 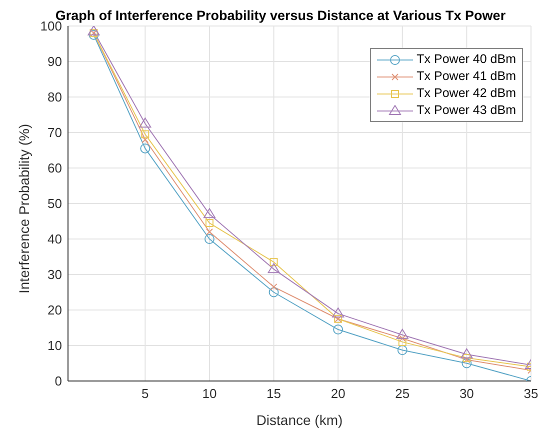 What do you see at coordinates (55, 132) in the screenshot?
I see `y-tick-label: 70` at bounding box center [55, 132].